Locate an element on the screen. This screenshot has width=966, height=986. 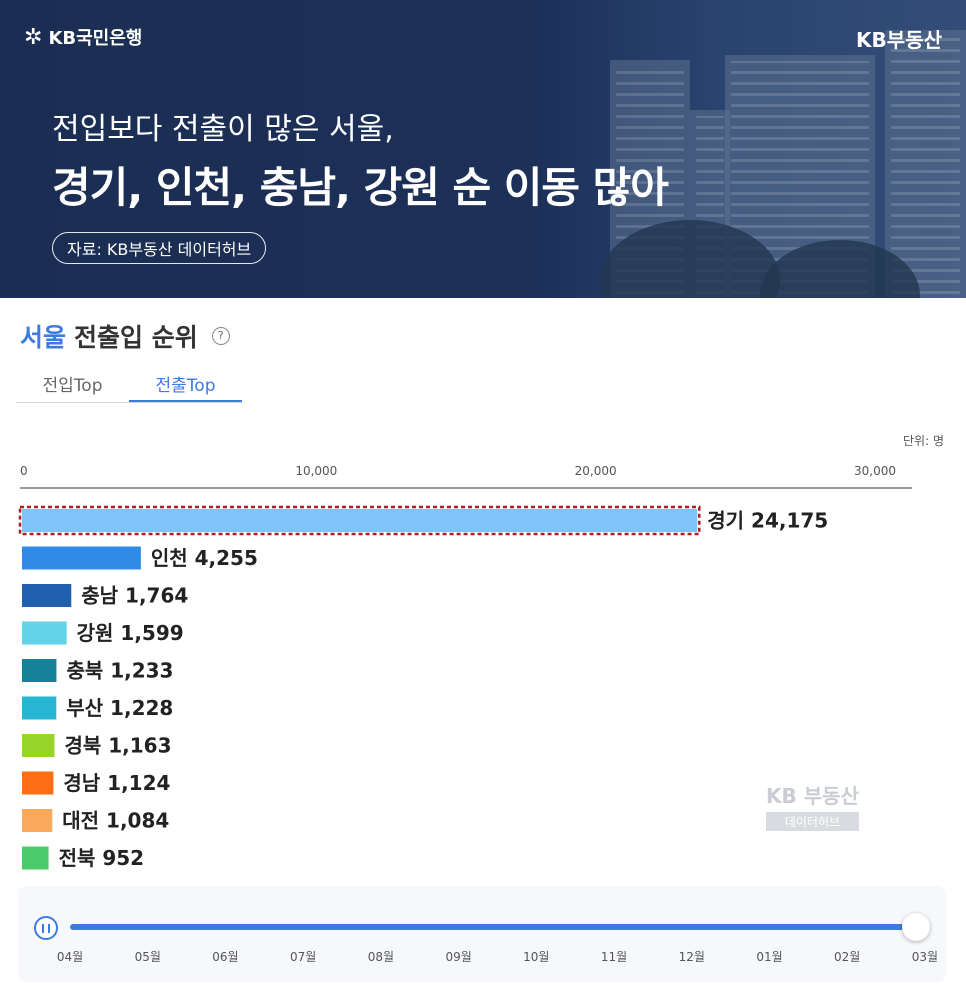
month-label: 04월 is located at coordinates (70, 957).